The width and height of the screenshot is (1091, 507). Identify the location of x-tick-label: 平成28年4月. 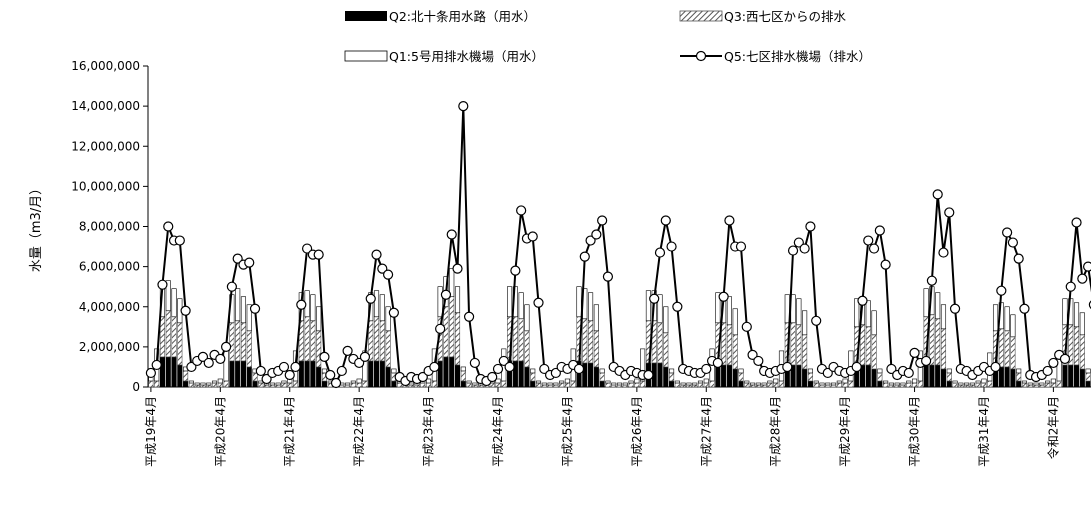
(776, 431).